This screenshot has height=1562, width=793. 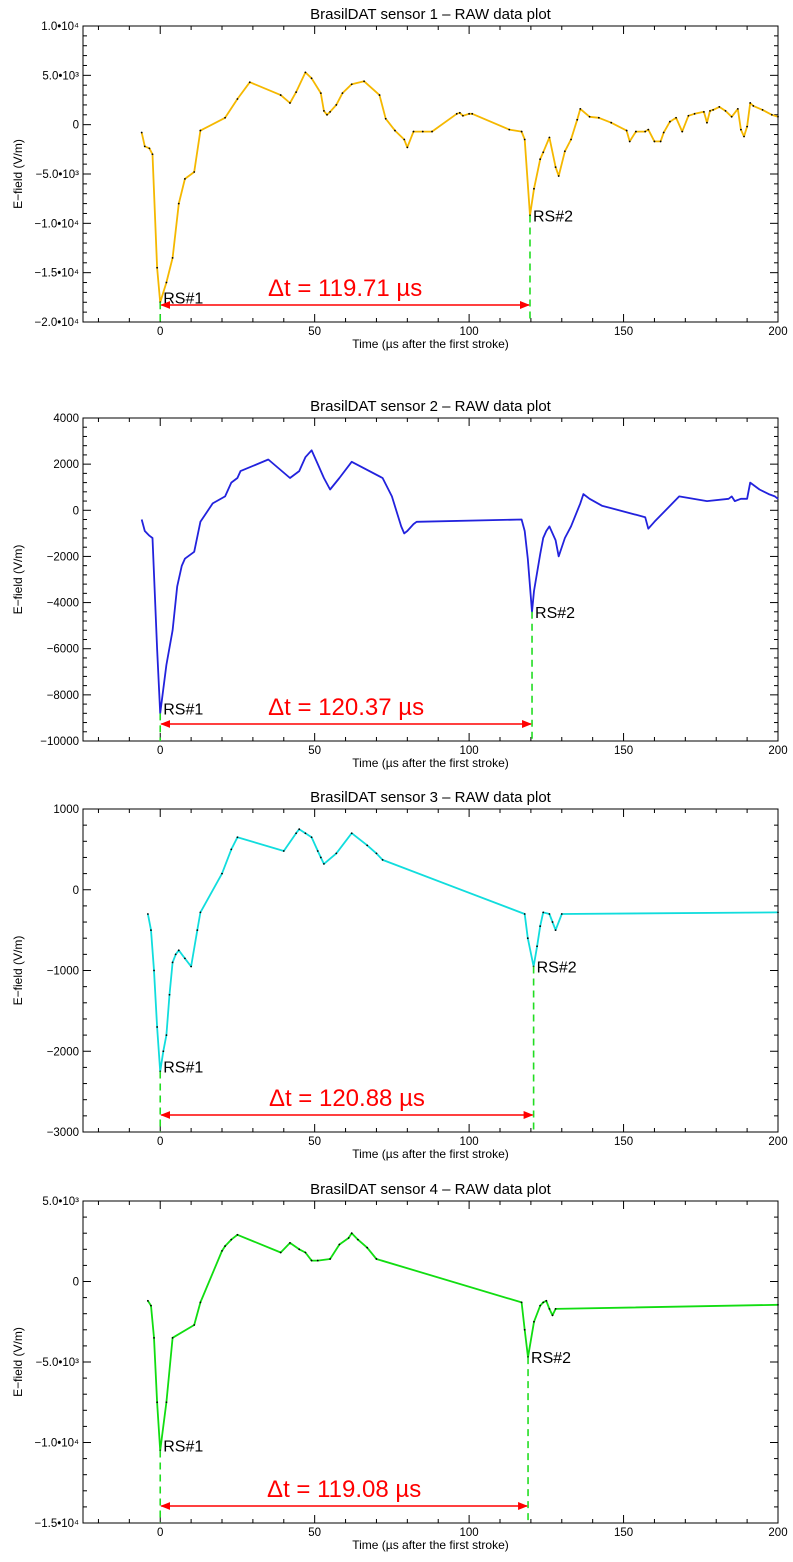 What do you see at coordinates (18, 971) in the screenshot?
I see `y-axis-label: E−field (V/m)` at bounding box center [18, 971].